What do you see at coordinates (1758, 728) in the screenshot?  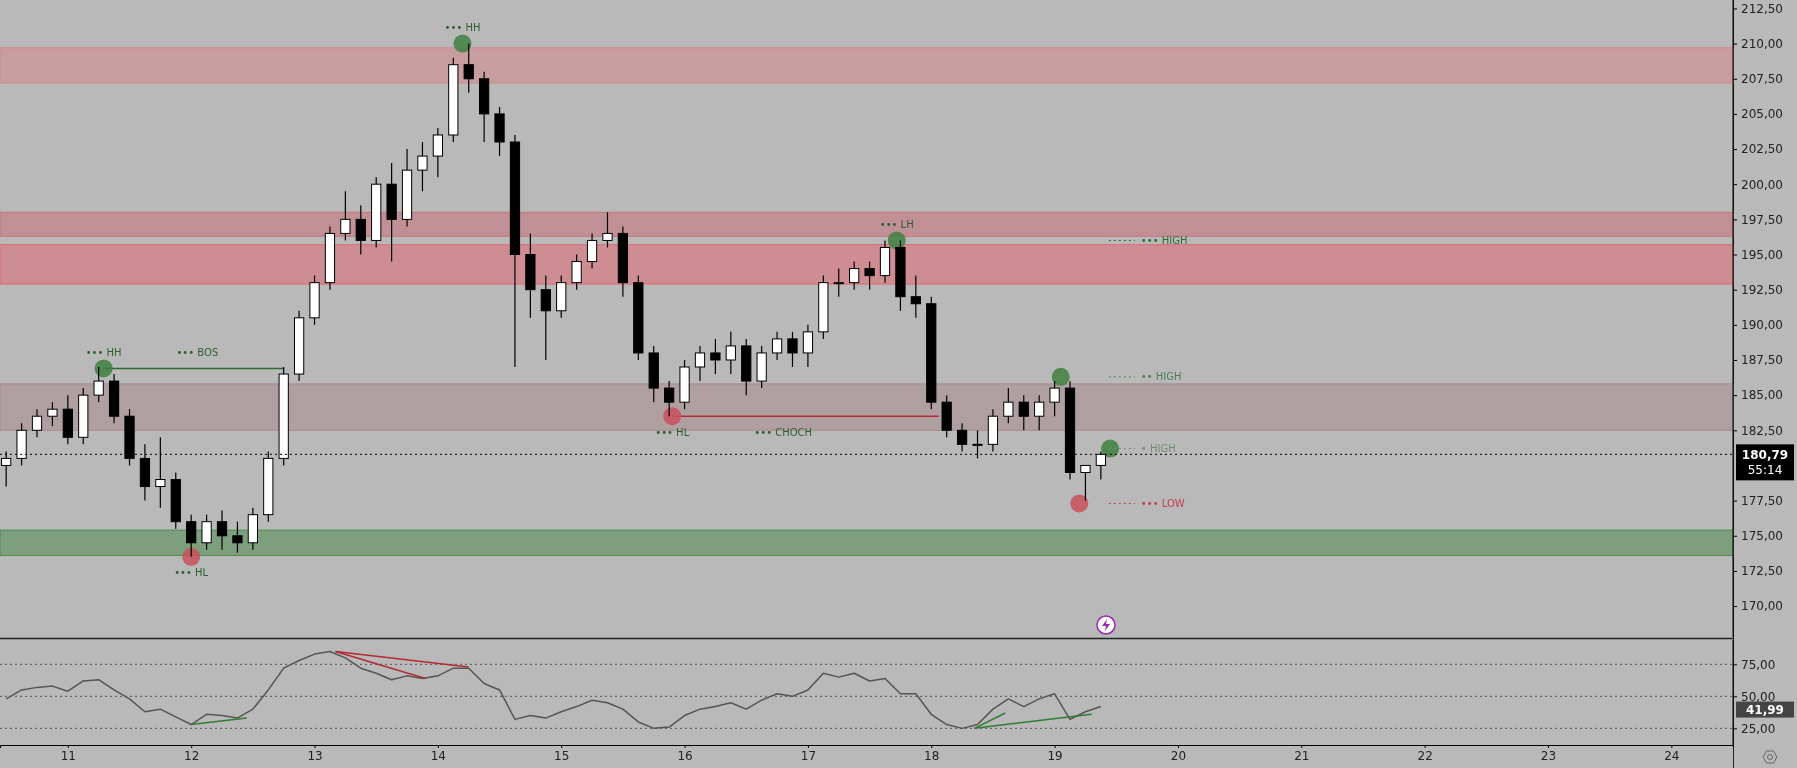 I see `y-tick-label: 25,00` at bounding box center [1758, 728].